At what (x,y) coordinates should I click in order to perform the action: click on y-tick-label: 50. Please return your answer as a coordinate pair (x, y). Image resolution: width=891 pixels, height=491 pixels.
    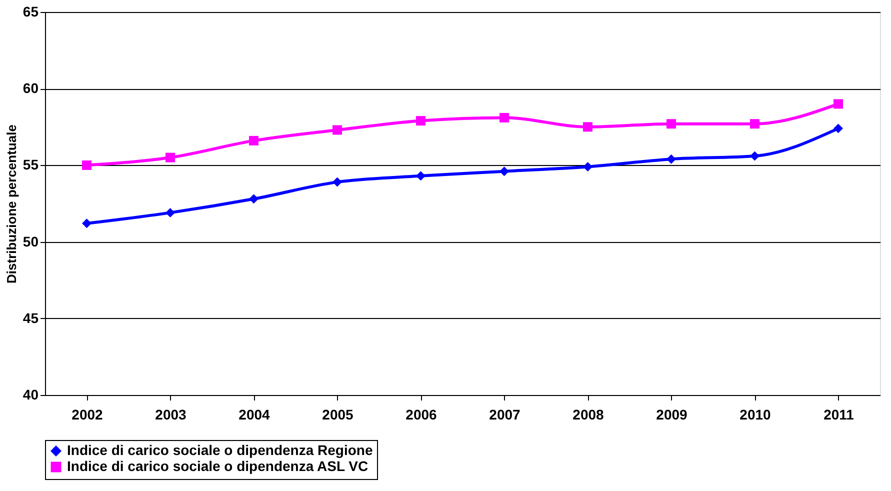
    Looking at the image, I should click on (30, 241).